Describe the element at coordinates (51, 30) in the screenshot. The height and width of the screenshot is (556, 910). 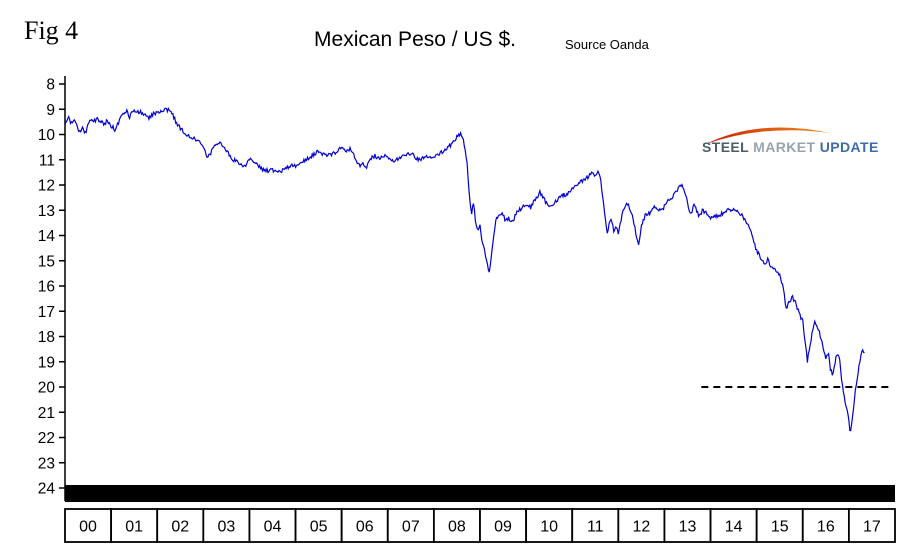
I see `figure-number-label: Fig 4` at that location.